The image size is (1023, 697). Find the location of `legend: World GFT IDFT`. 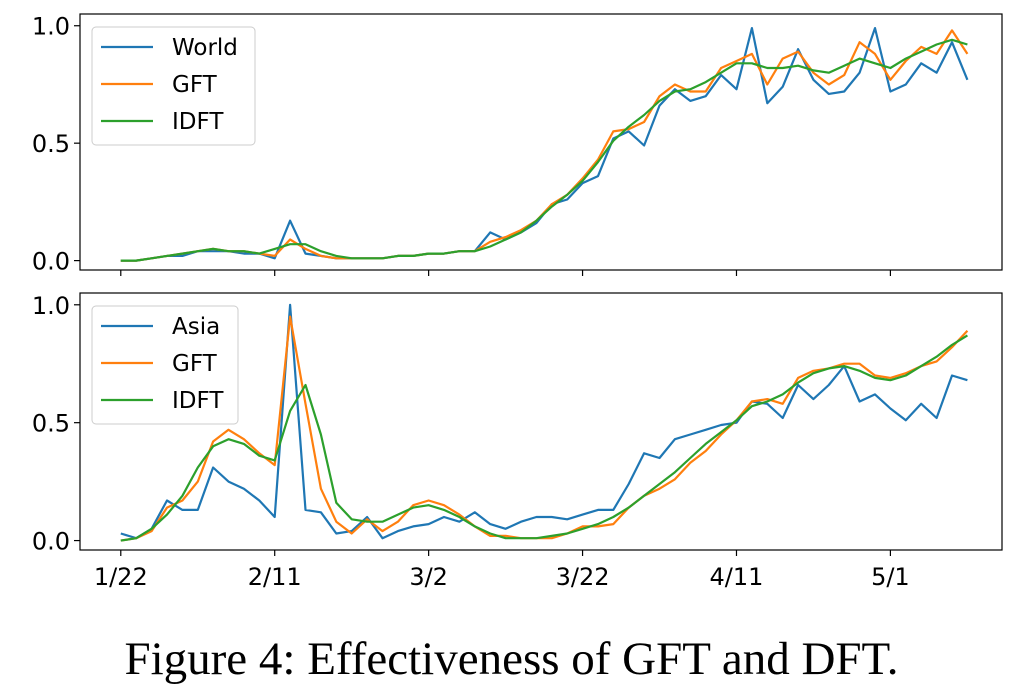

legend: World GFT IDFT is located at coordinates (173, 86).